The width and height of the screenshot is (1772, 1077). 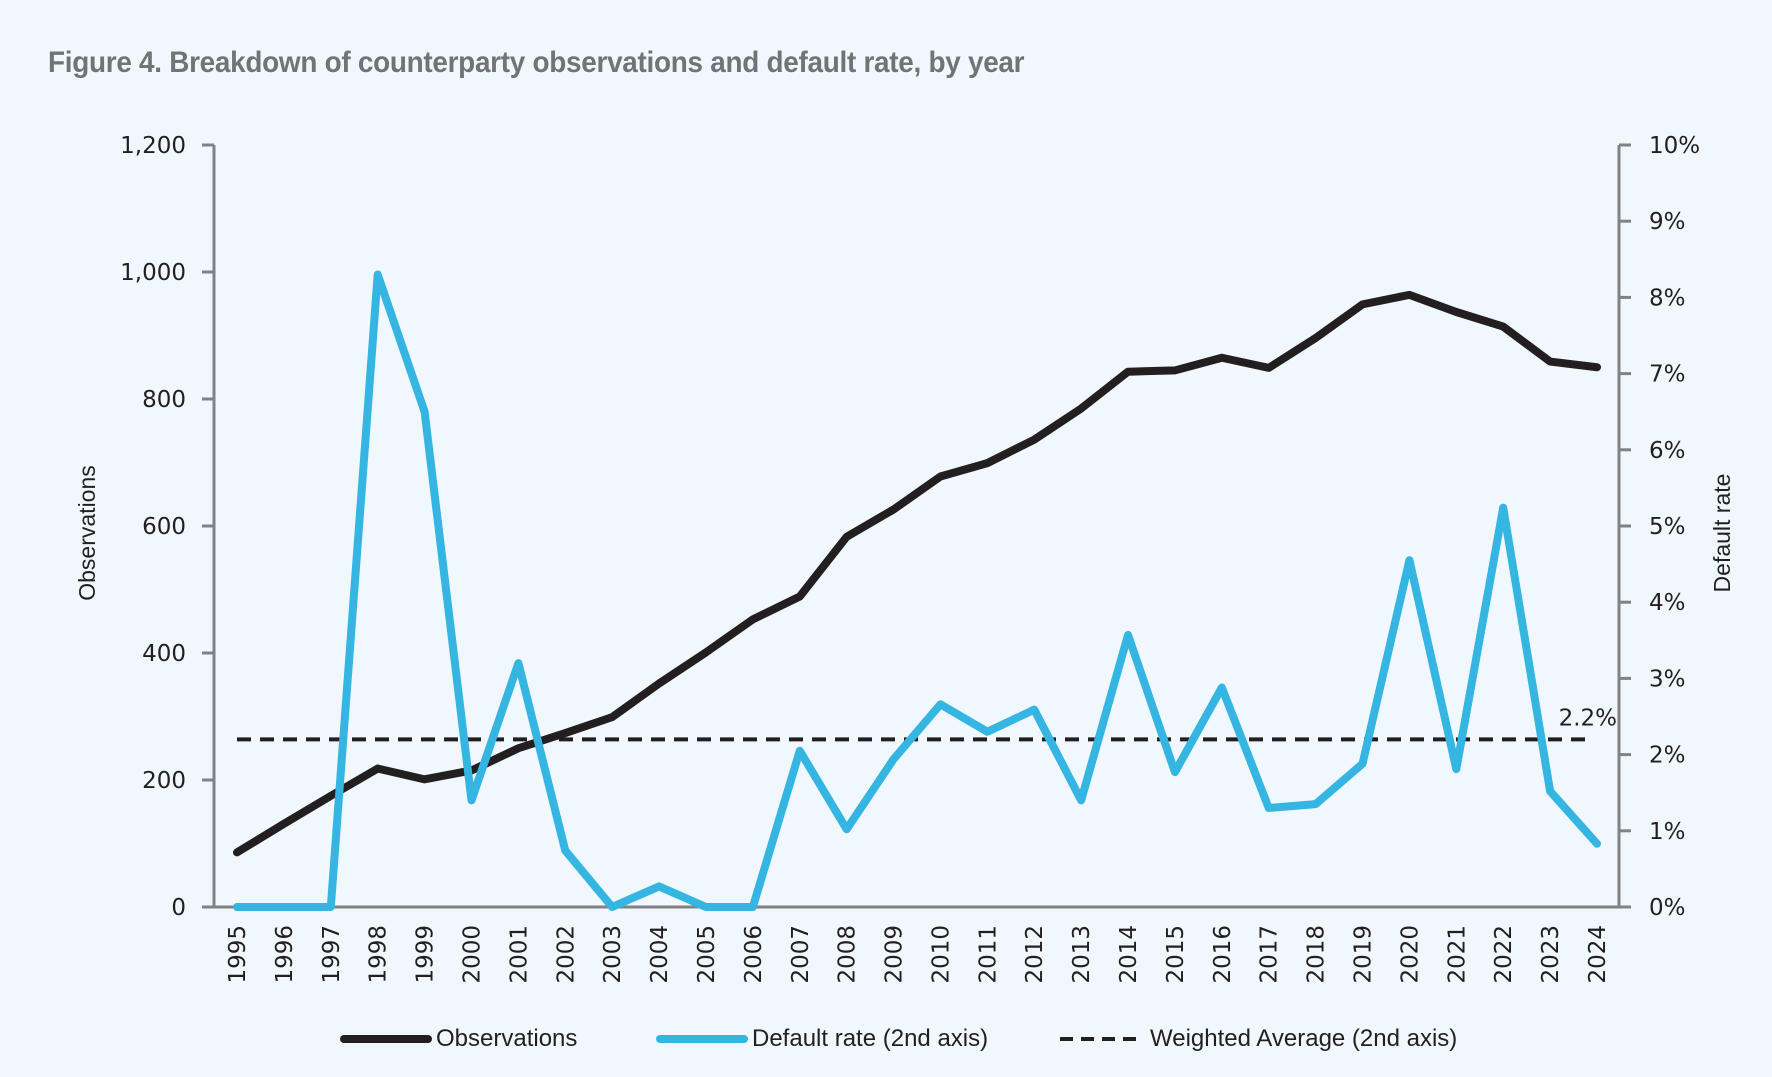 I want to click on x-tick-label: 2010, so click(x=941, y=954).